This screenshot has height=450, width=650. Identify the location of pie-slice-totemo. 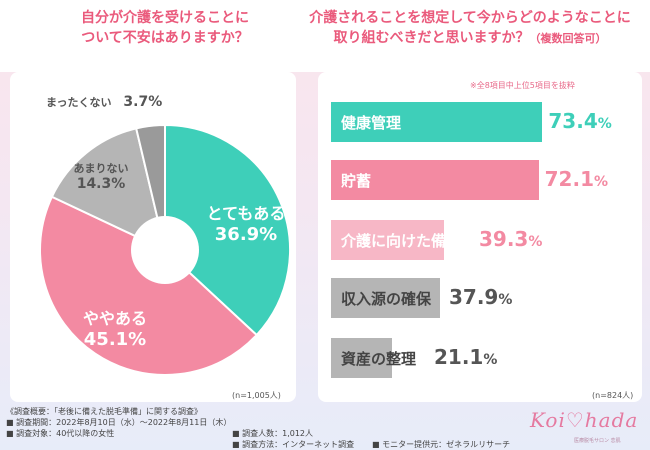
(227, 230).